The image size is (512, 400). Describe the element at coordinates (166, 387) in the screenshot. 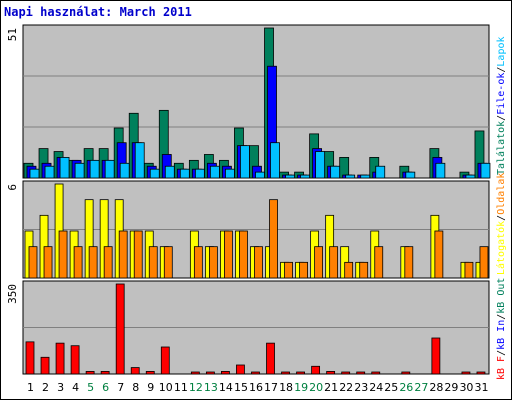

I see `x-tick-label-10: 10` at that location.